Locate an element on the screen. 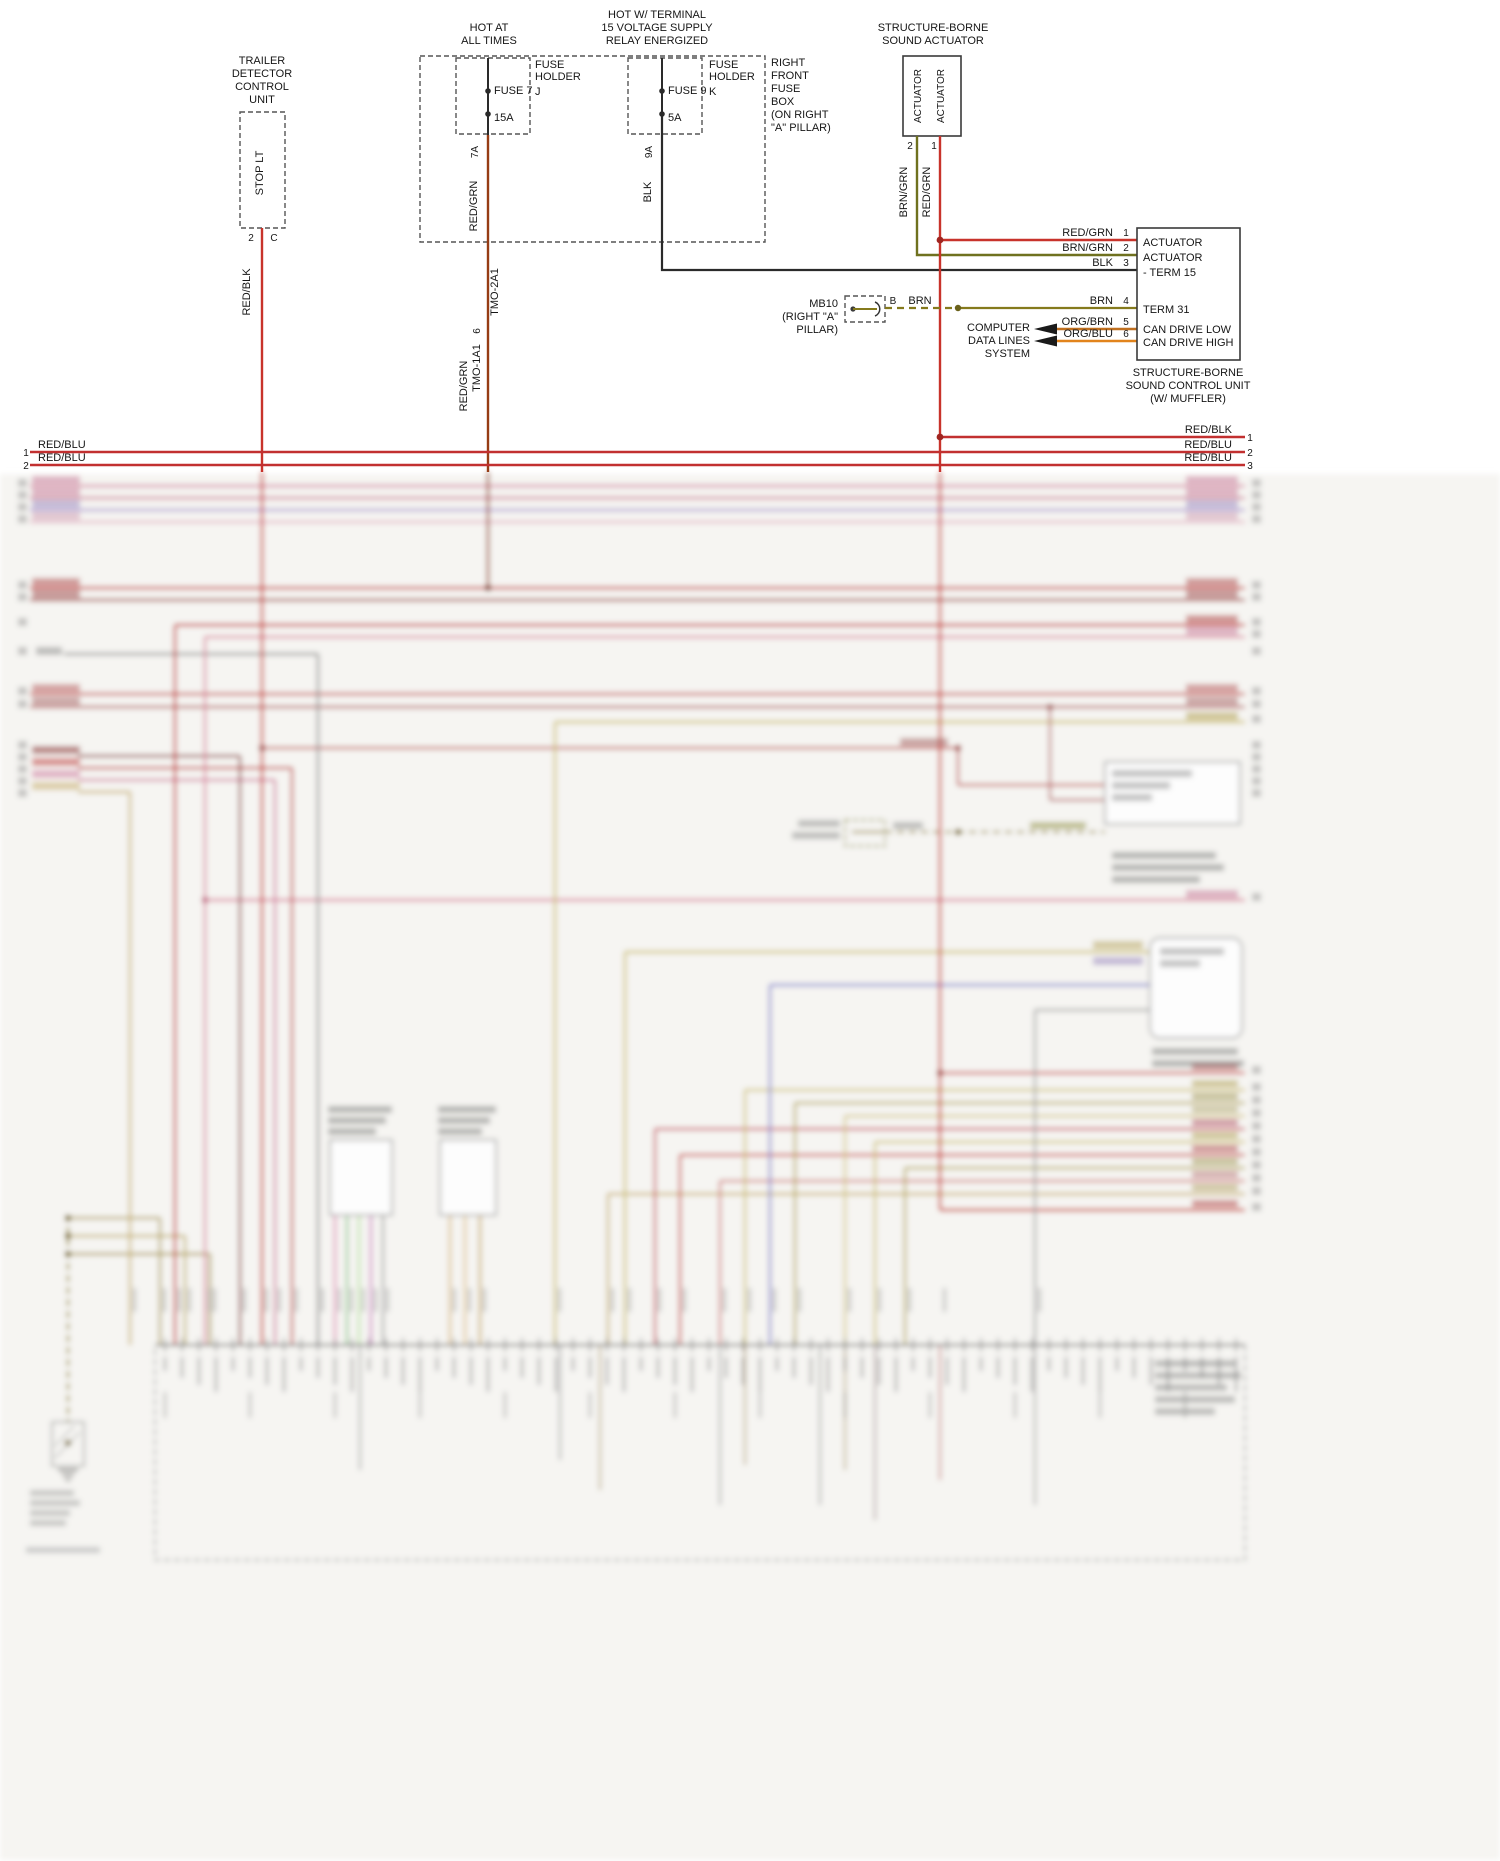 The height and width of the screenshot is (1861, 1500). wire-blk is located at coordinates (898, 193).